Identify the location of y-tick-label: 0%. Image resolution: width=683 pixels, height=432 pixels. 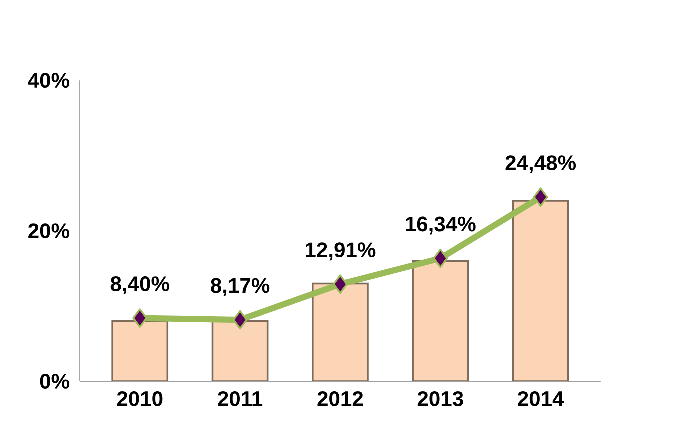
(55, 382).